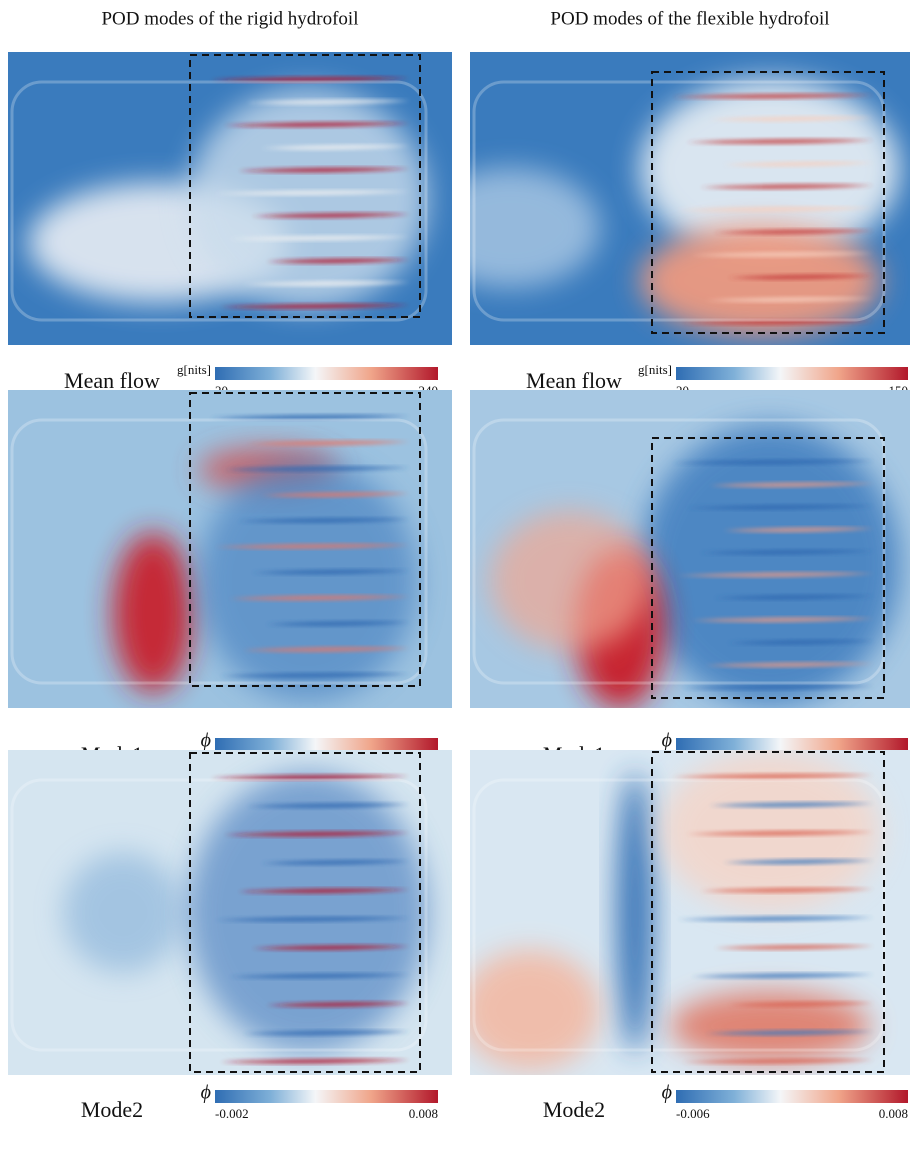 The width and height of the screenshot is (915, 1164). What do you see at coordinates (194, 369) in the screenshot?
I see `colorbar-label: g[nits]` at bounding box center [194, 369].